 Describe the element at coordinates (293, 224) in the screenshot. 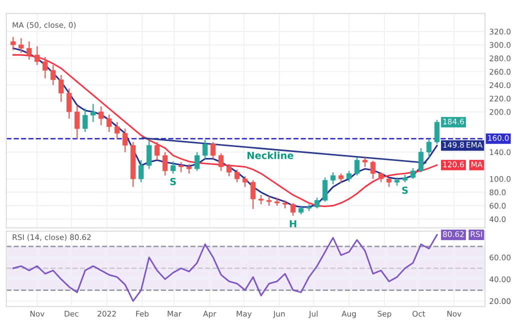

I see `annotation: H` at that location.